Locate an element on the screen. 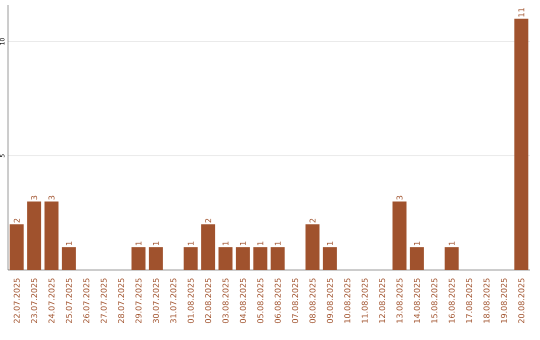 This screenshot has width=540, height=340. x-tick-label: 22.07.2025 is located at coordinates (17, 301).